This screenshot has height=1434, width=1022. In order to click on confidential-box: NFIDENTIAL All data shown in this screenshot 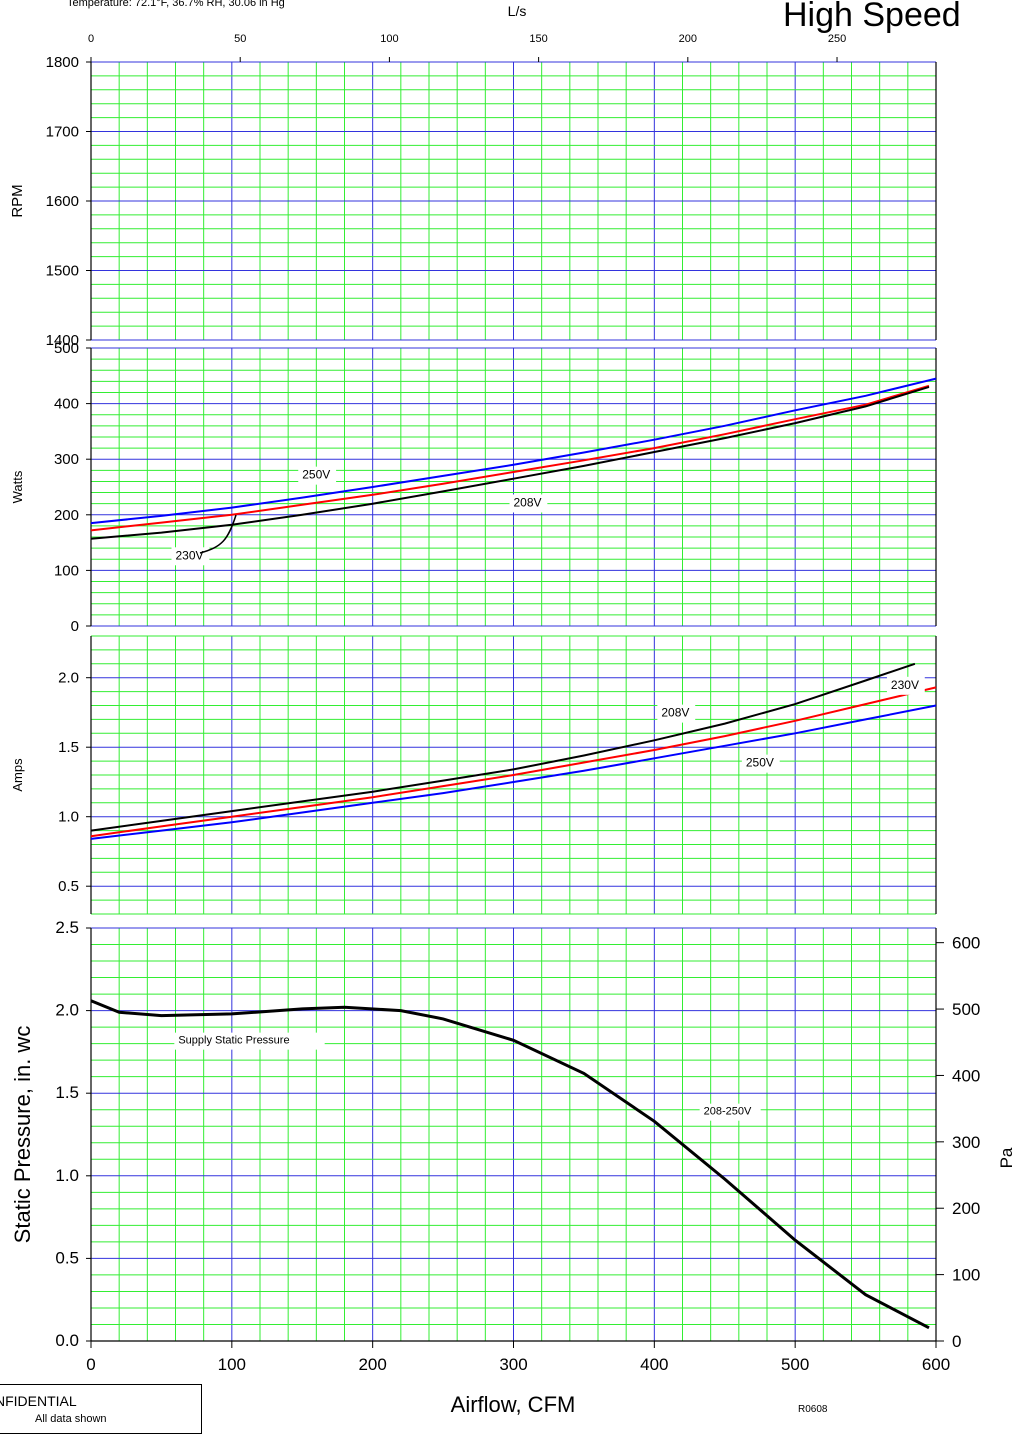, I will do `click(101, 1409)`.